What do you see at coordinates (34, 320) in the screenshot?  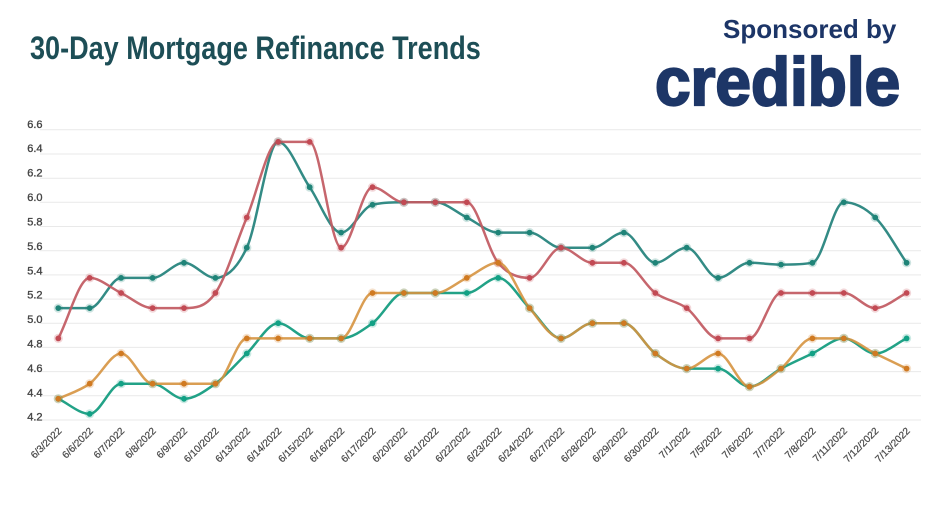 I see `svg-text: 5.0` at bounding box center [34, 320].